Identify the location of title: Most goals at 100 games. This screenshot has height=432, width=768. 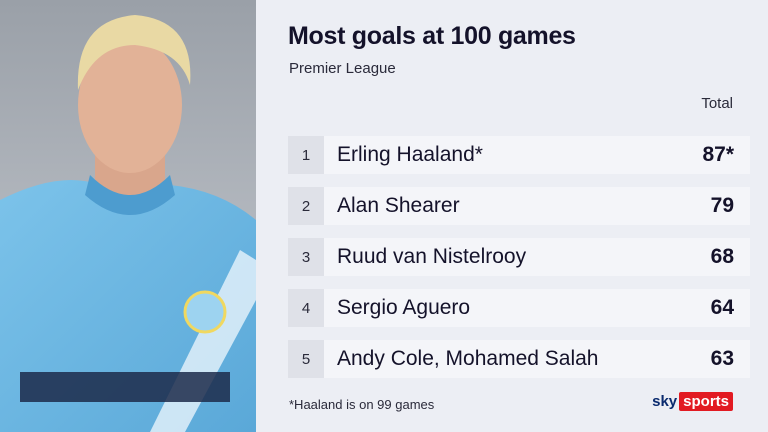
(432, 36).